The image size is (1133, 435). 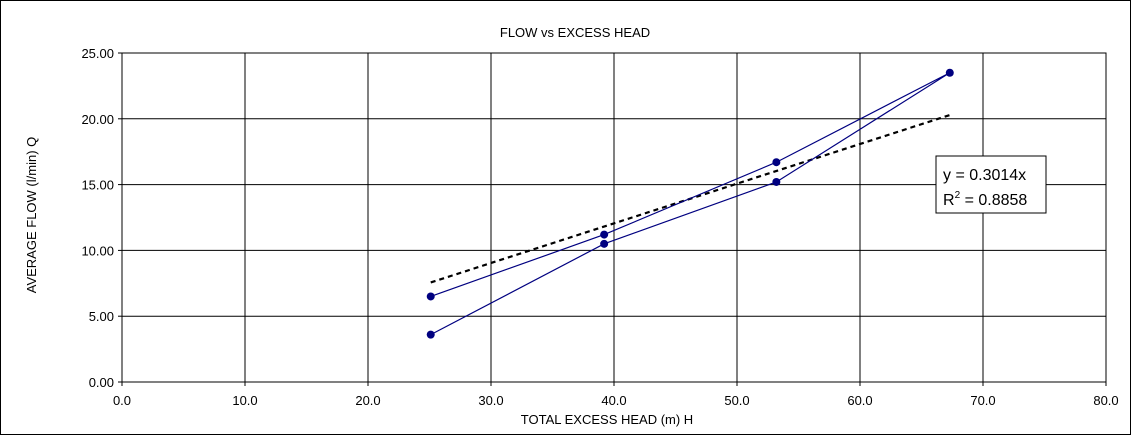 I want to click on x-tick-label: 60.0, so click(x=859, y=400).